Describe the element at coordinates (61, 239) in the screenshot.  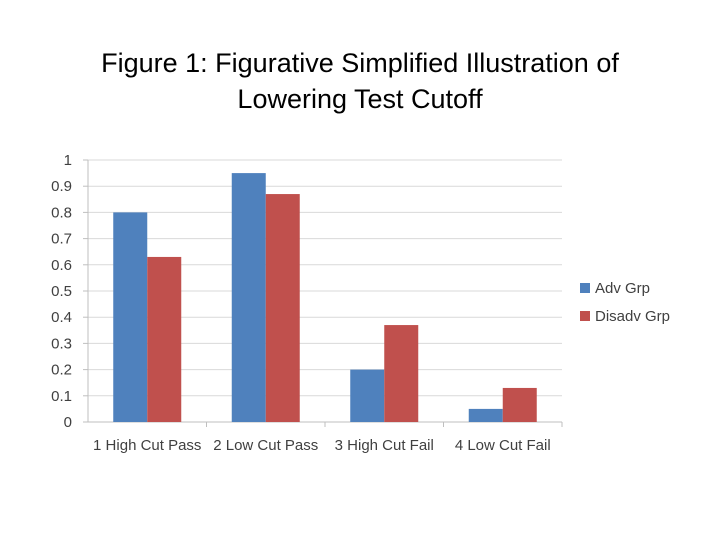
I see `y-tick-label: 0.7` at that location.